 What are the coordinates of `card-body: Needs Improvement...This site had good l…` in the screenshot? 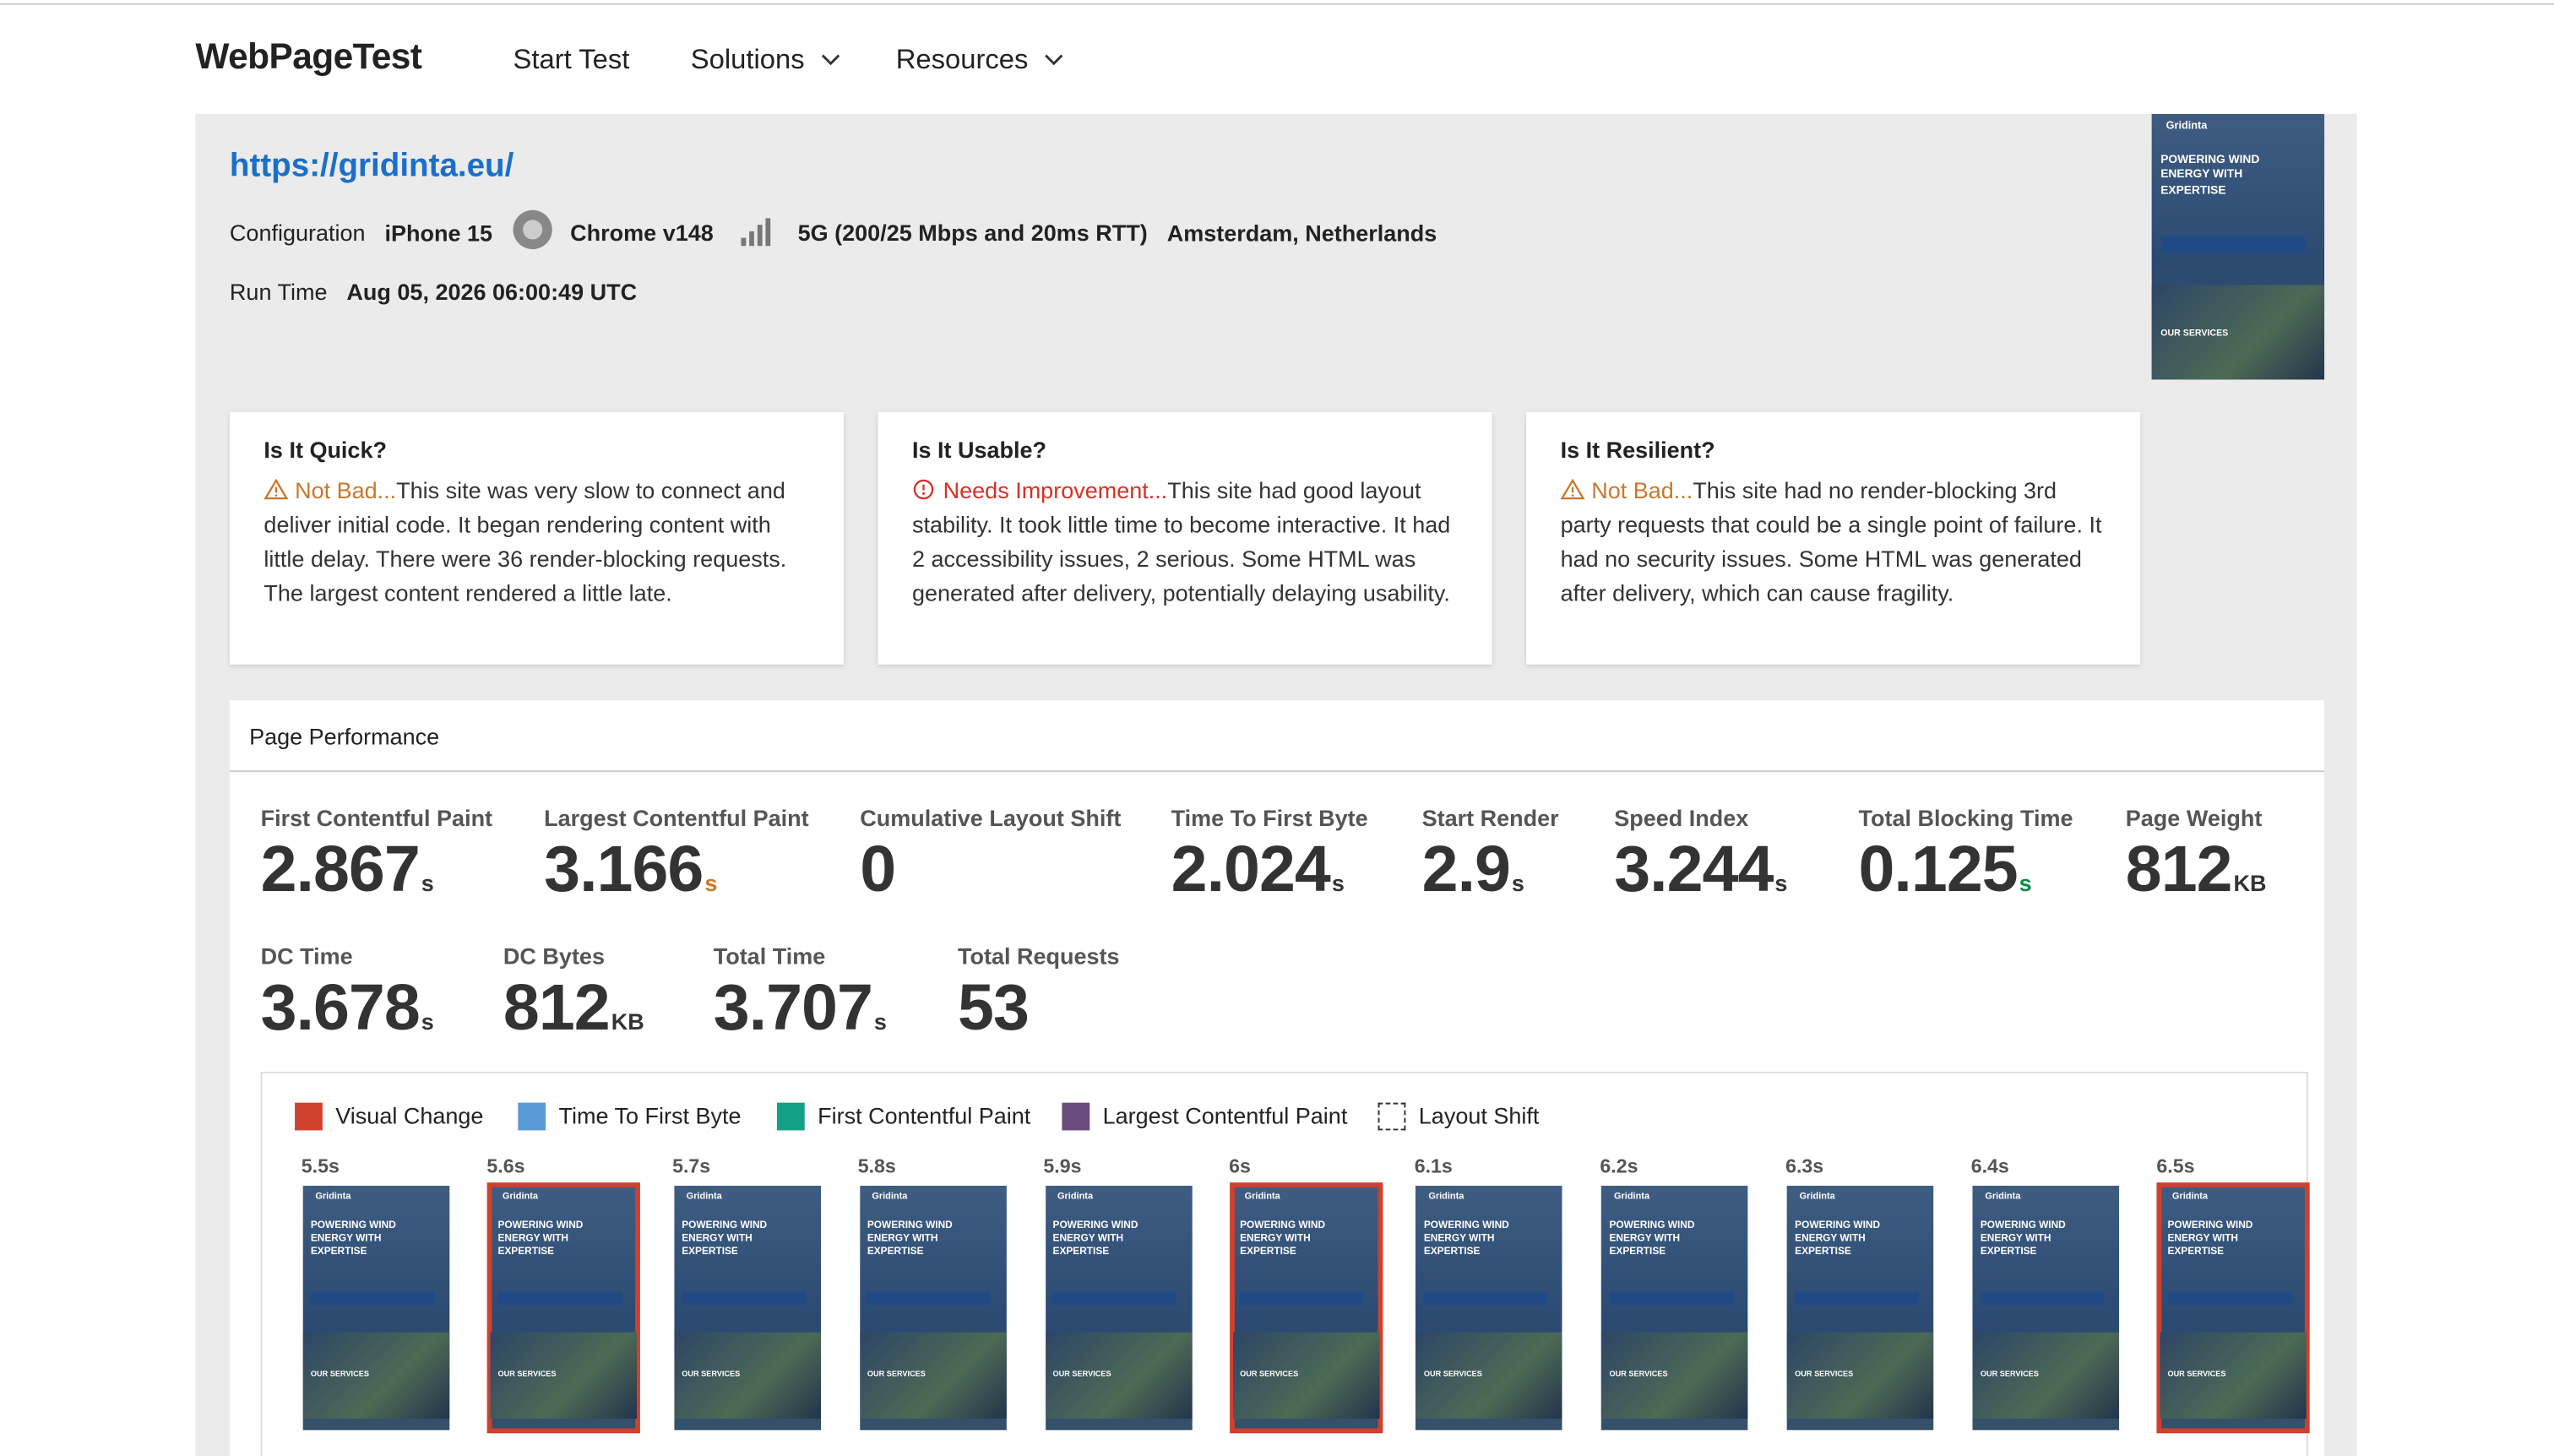 It's located at (1185, 543).